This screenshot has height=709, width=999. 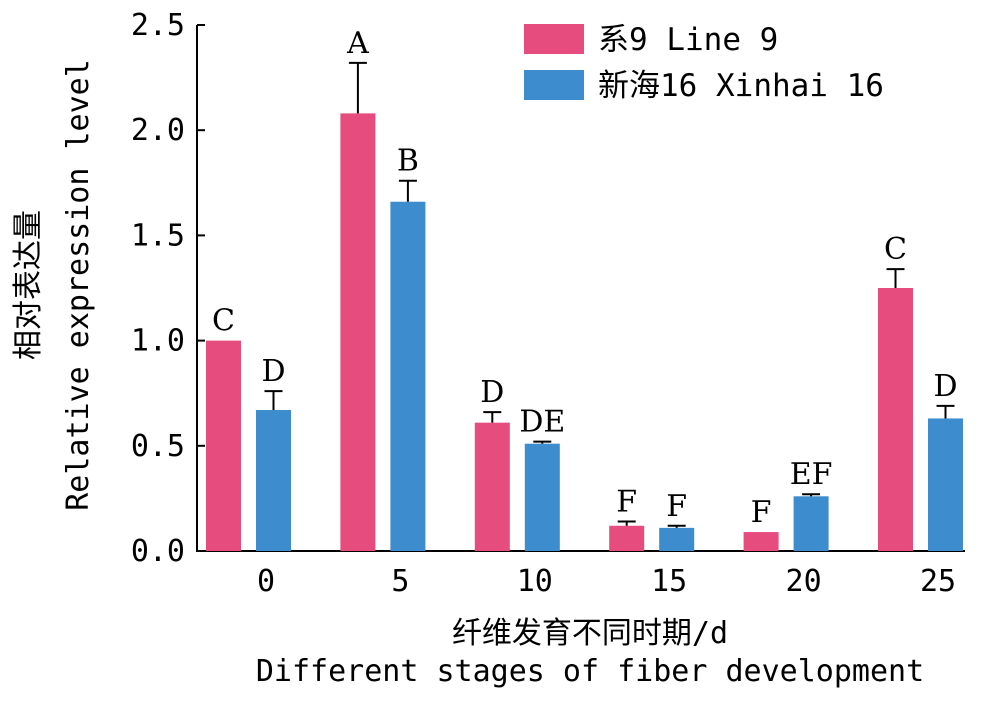 What do you see at coordinates (357, 43) in the screenshot?
I see `significance-label: A` at bounding box center [357, 43].